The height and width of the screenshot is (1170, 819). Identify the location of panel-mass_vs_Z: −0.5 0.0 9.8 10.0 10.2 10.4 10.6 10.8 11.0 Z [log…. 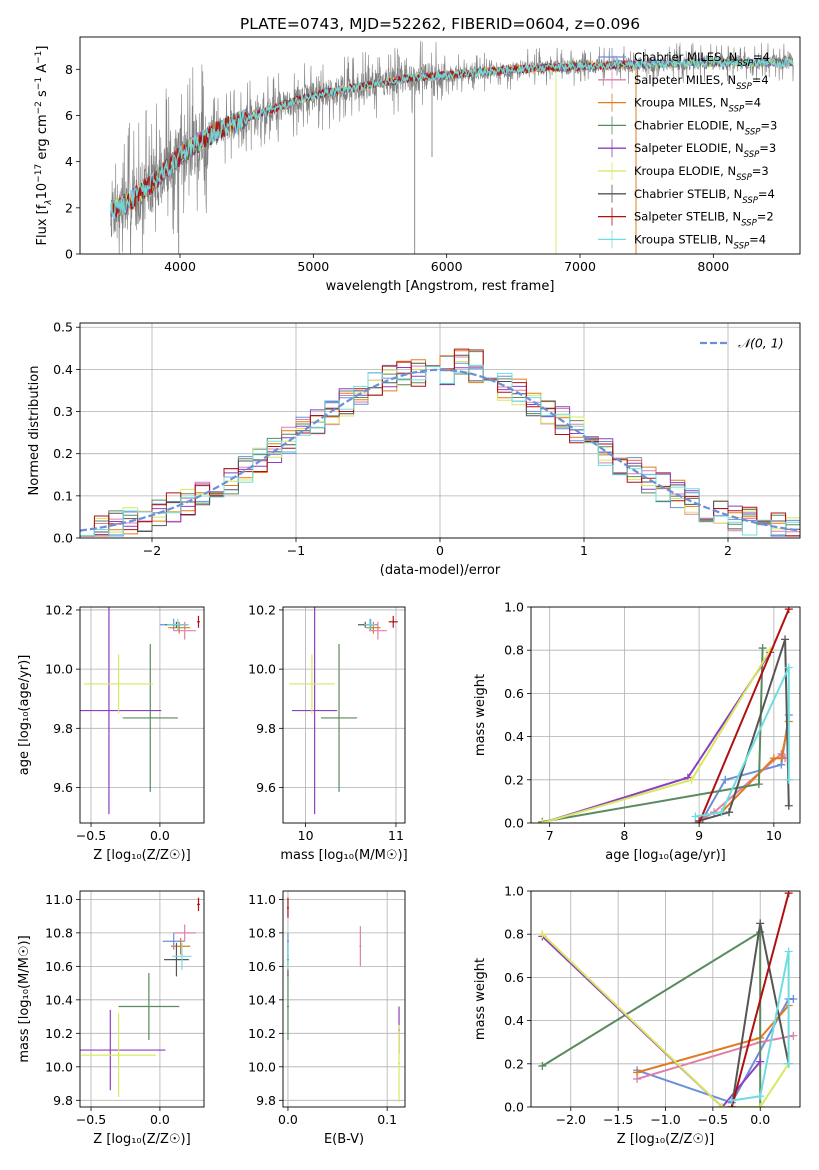
(111, 1018).